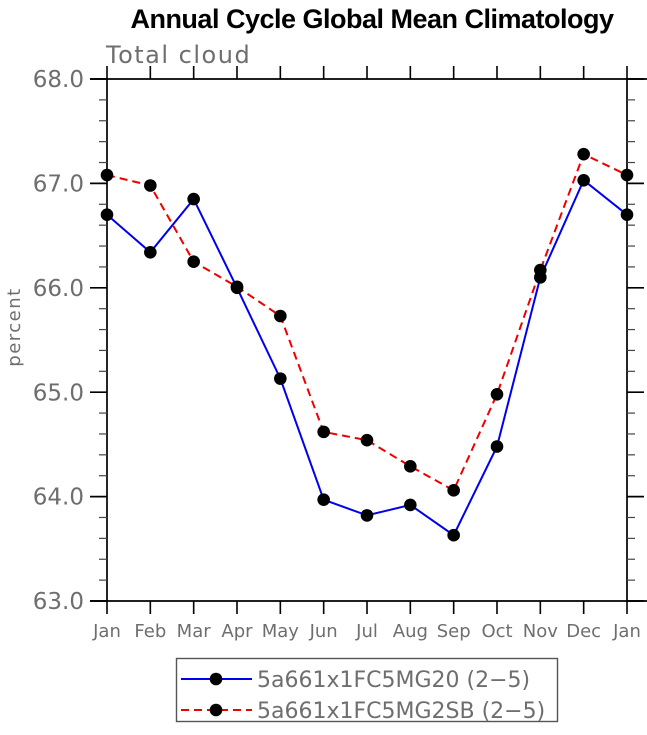 The width and height of the screenshot is (647, 735). What do you see at coordinates (14, 326) in the screenshot?
I see `y-axis-label: percent` at bounding box center [14, 326].